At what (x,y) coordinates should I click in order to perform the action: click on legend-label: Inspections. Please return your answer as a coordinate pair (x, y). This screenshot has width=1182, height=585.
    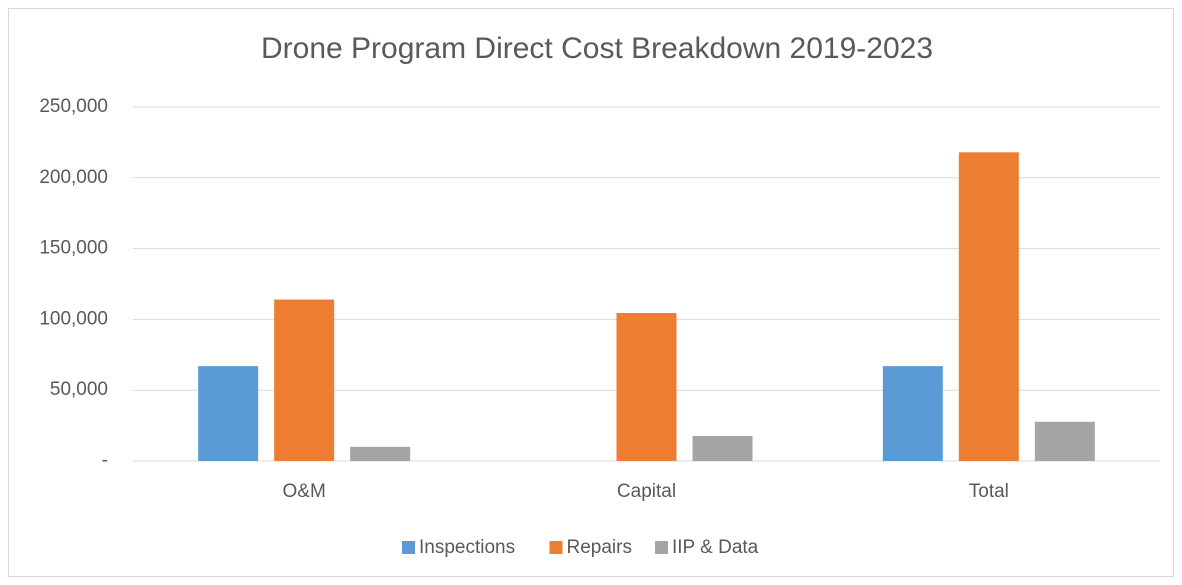
    Looking at the image, I should click on (467, 547).